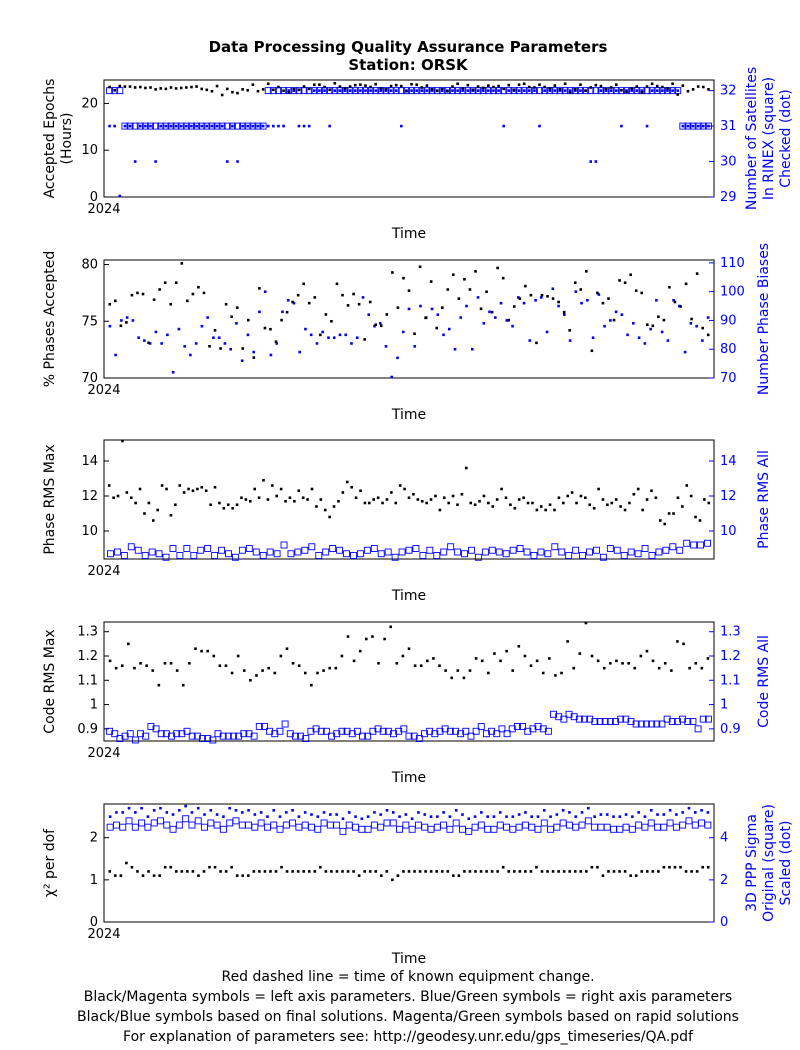 This screenshot has height=1050, width=800. Describe the element at coordinates (769, 863) in the screenshot. I see `right-axis-label: Original (square)` at that location.